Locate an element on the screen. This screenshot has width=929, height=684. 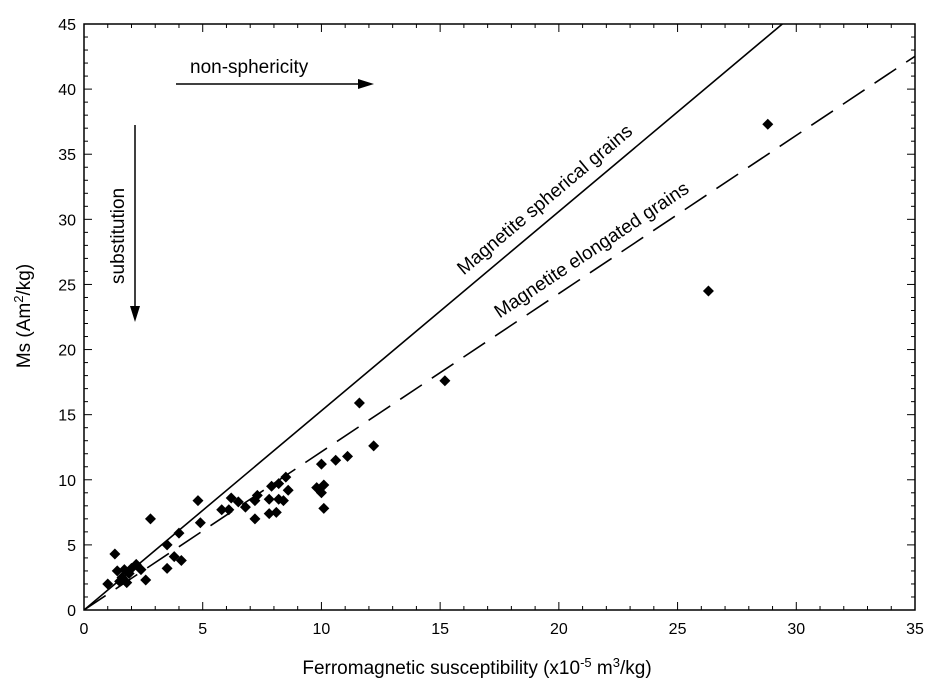
right-arrow-head-icon is located at coordinates (366, 84).